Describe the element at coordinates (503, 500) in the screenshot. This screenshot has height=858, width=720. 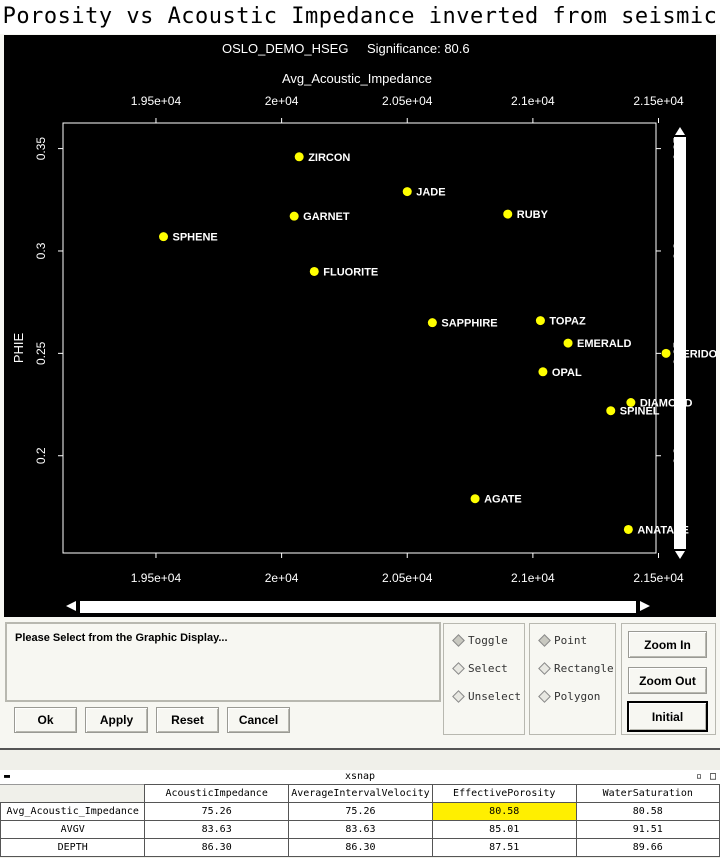
I see `data-point-label: AGATE` at that location.